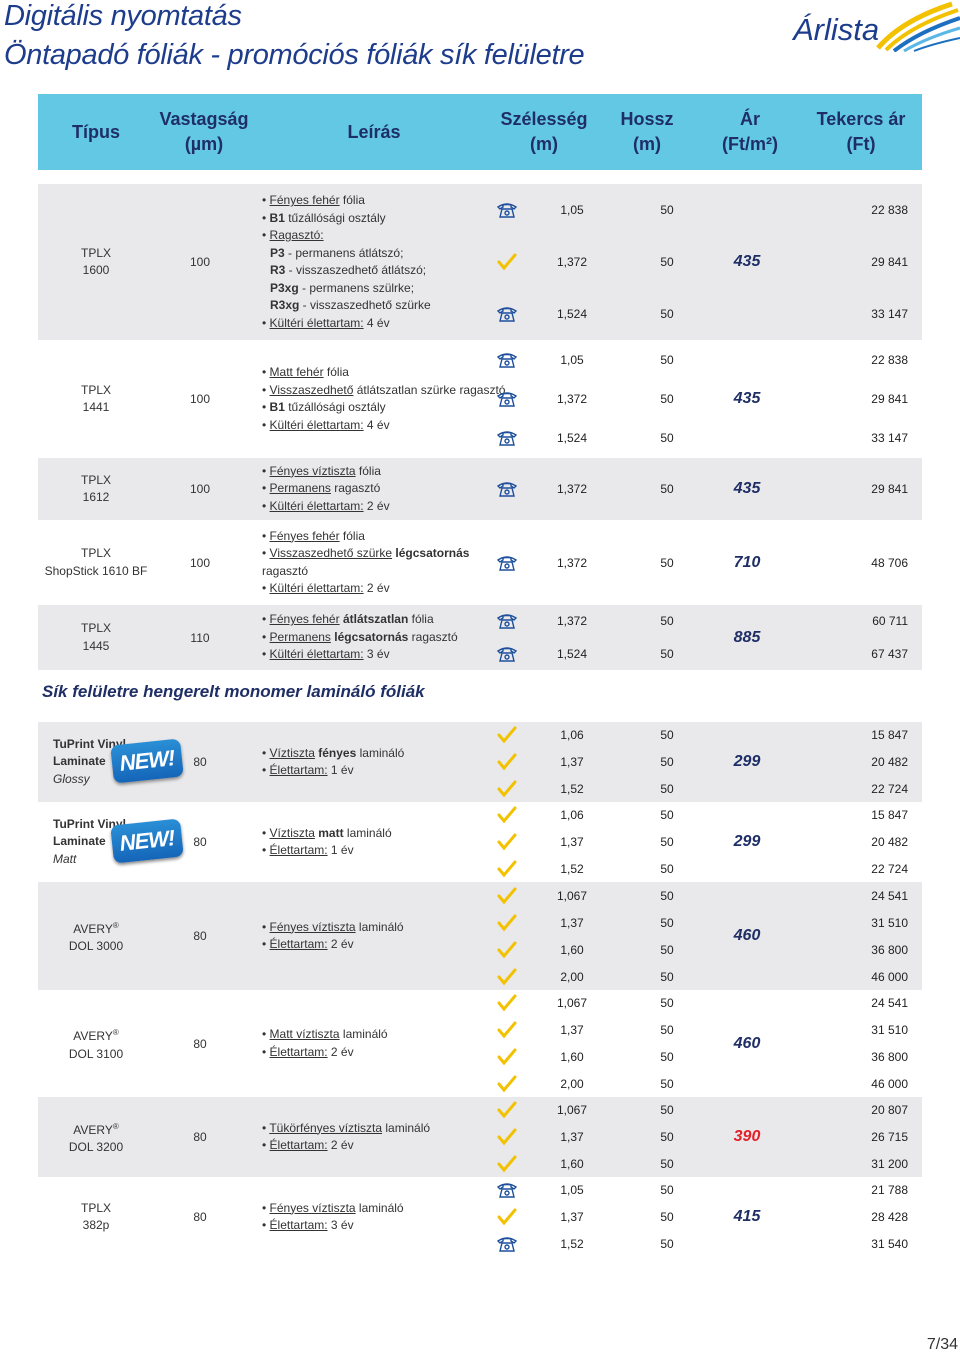 The width and height of the screenshot is (960, 1354). What do you see at coordinates (421, 619) in the screenshot?
I see `text: fólia` at bounding box center [421, 619].